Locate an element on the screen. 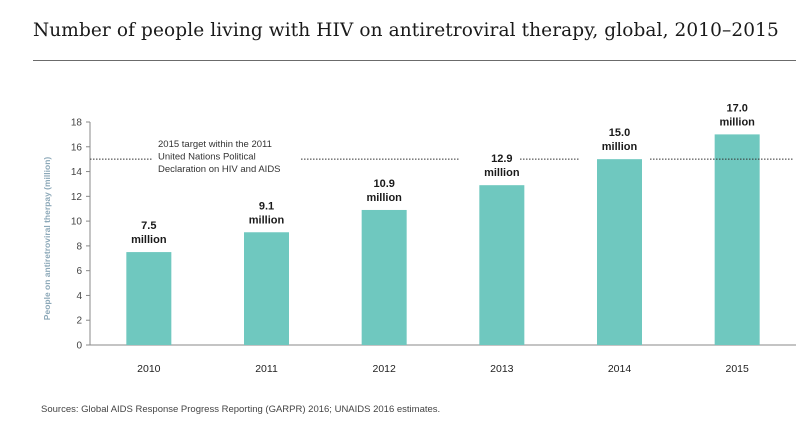  y-tick-label: 2 is located at coordinates (79, 321).